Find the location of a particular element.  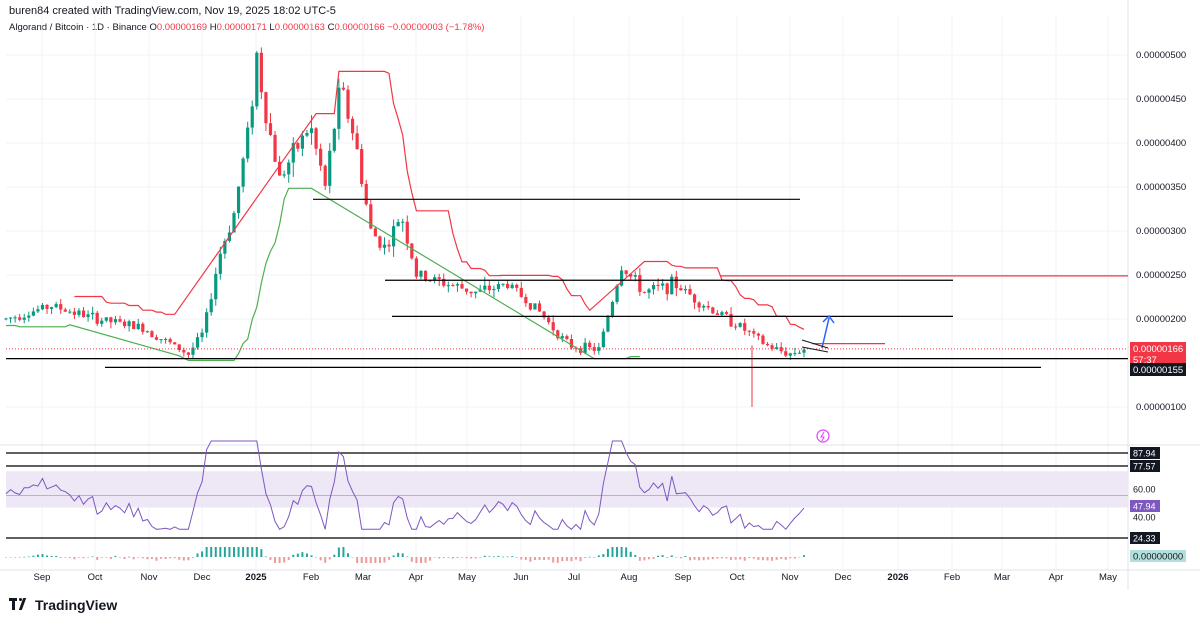

lightning-icon is located at coordinates (823, 436).